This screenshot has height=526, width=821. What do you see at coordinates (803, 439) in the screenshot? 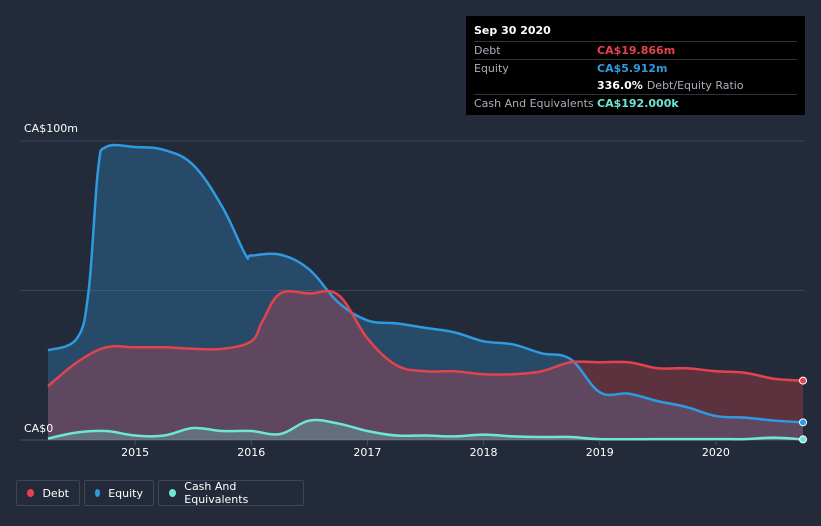
I see `cash-end-point` at bounding box center [803, 439].